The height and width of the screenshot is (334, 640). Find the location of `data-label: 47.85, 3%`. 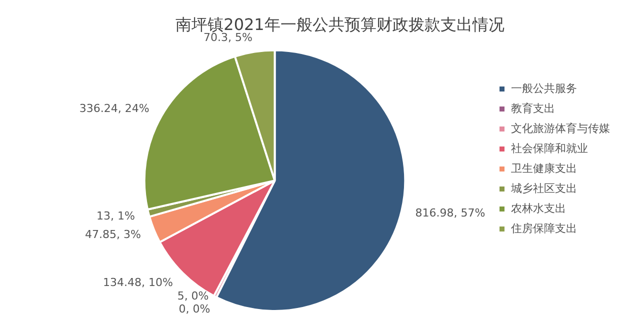

data-label: 47.85, 3% is located at coordinates (113, 234).